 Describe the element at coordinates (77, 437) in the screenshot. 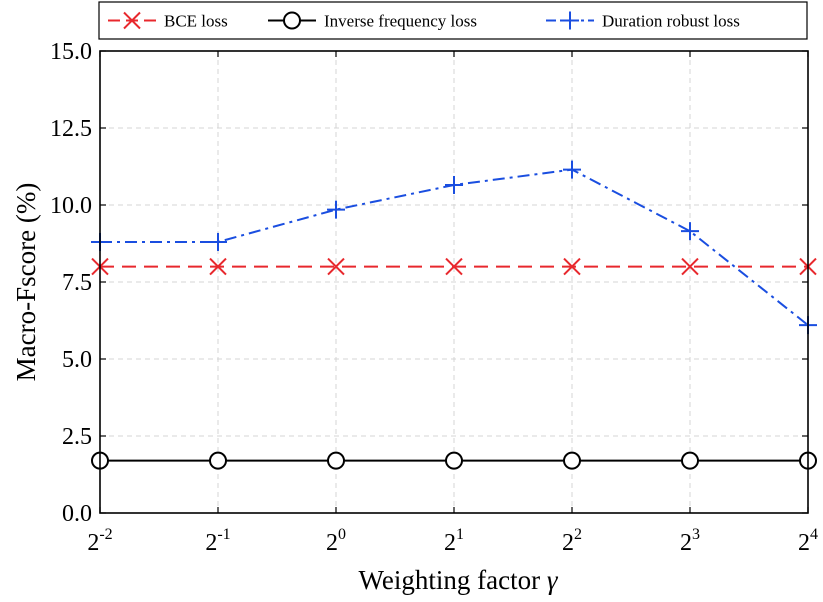

I see `y-tick-label: 2.5` at that location.